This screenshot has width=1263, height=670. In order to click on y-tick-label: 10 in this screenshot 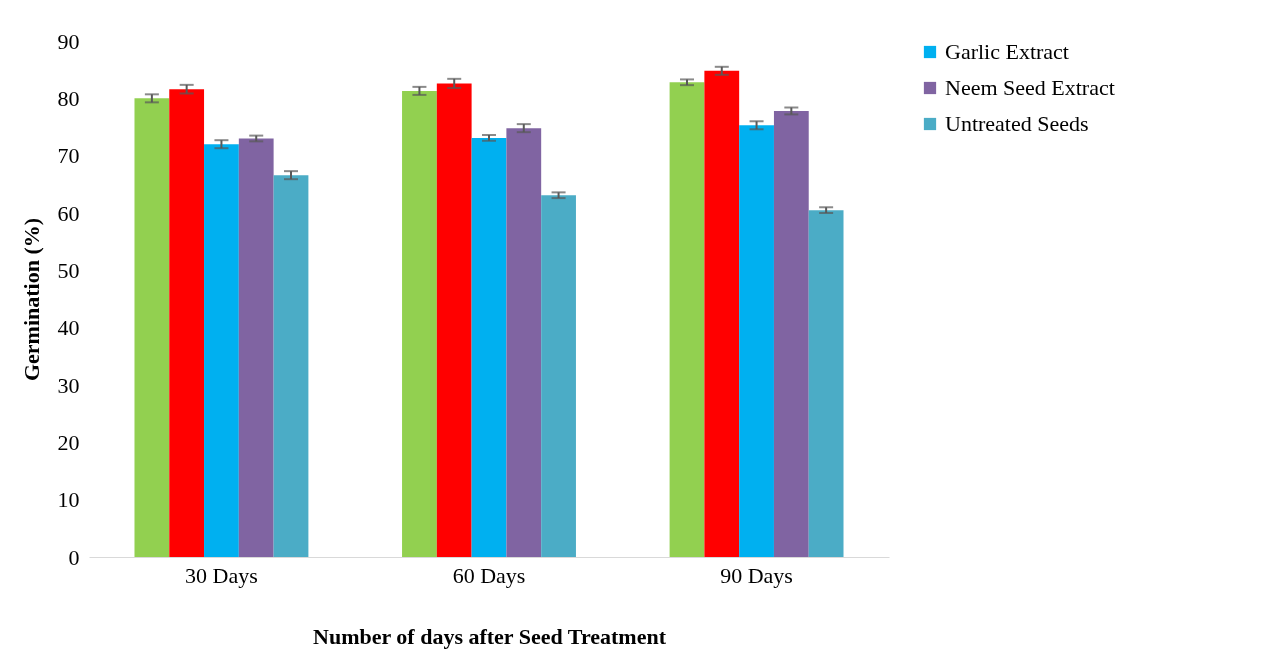, I will do `click(68, 500)`.